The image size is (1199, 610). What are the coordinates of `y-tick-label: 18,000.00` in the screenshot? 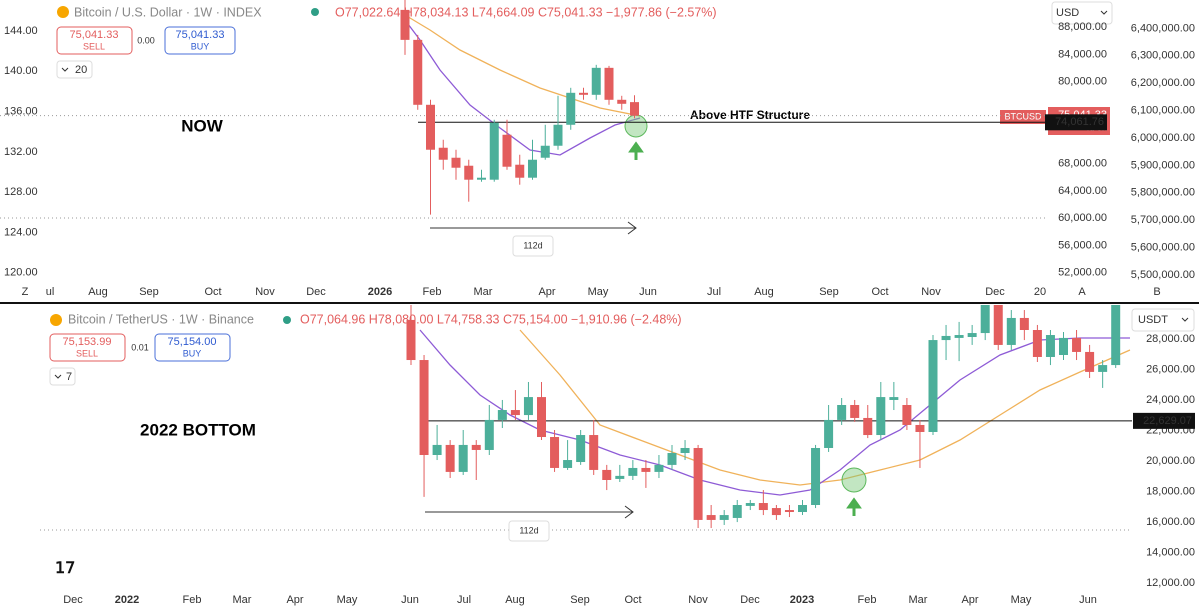 It's located at (1170, 491).